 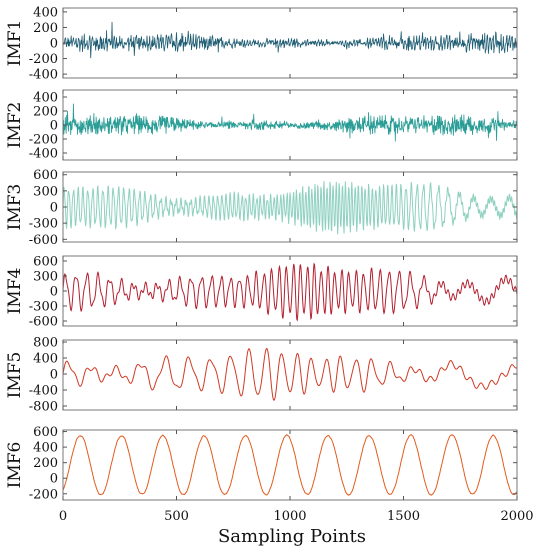 I want to click on y-axis-label-imf5: IMF5, so click(x=15, y=375).